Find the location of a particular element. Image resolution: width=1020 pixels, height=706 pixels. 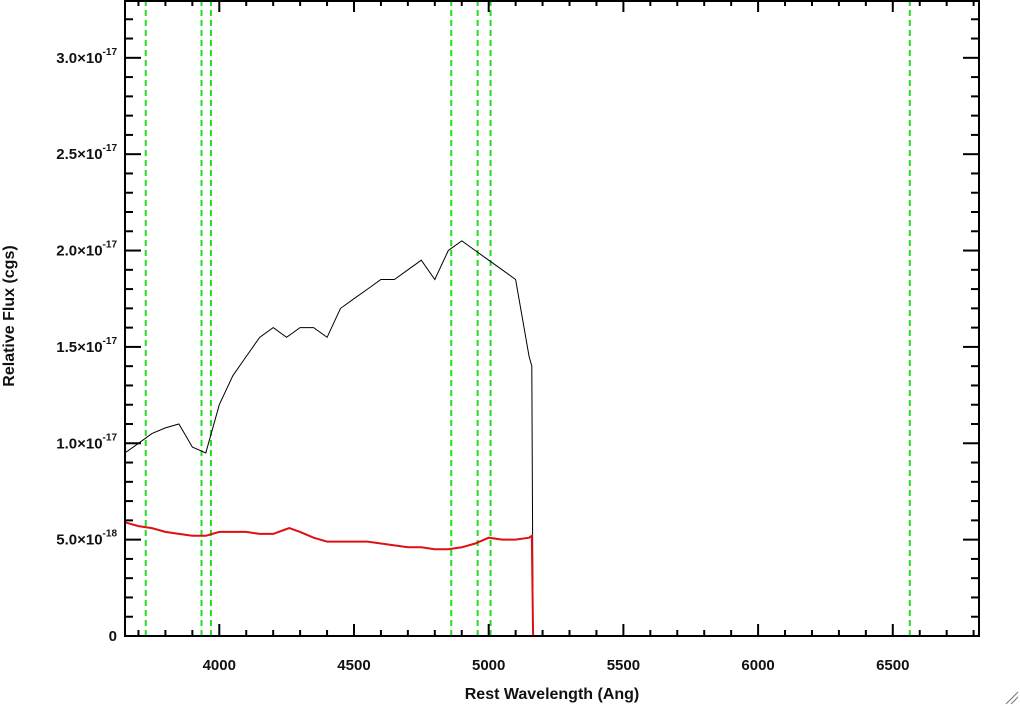

x-tick-label: 5000 is located at coordinates (488, 665).